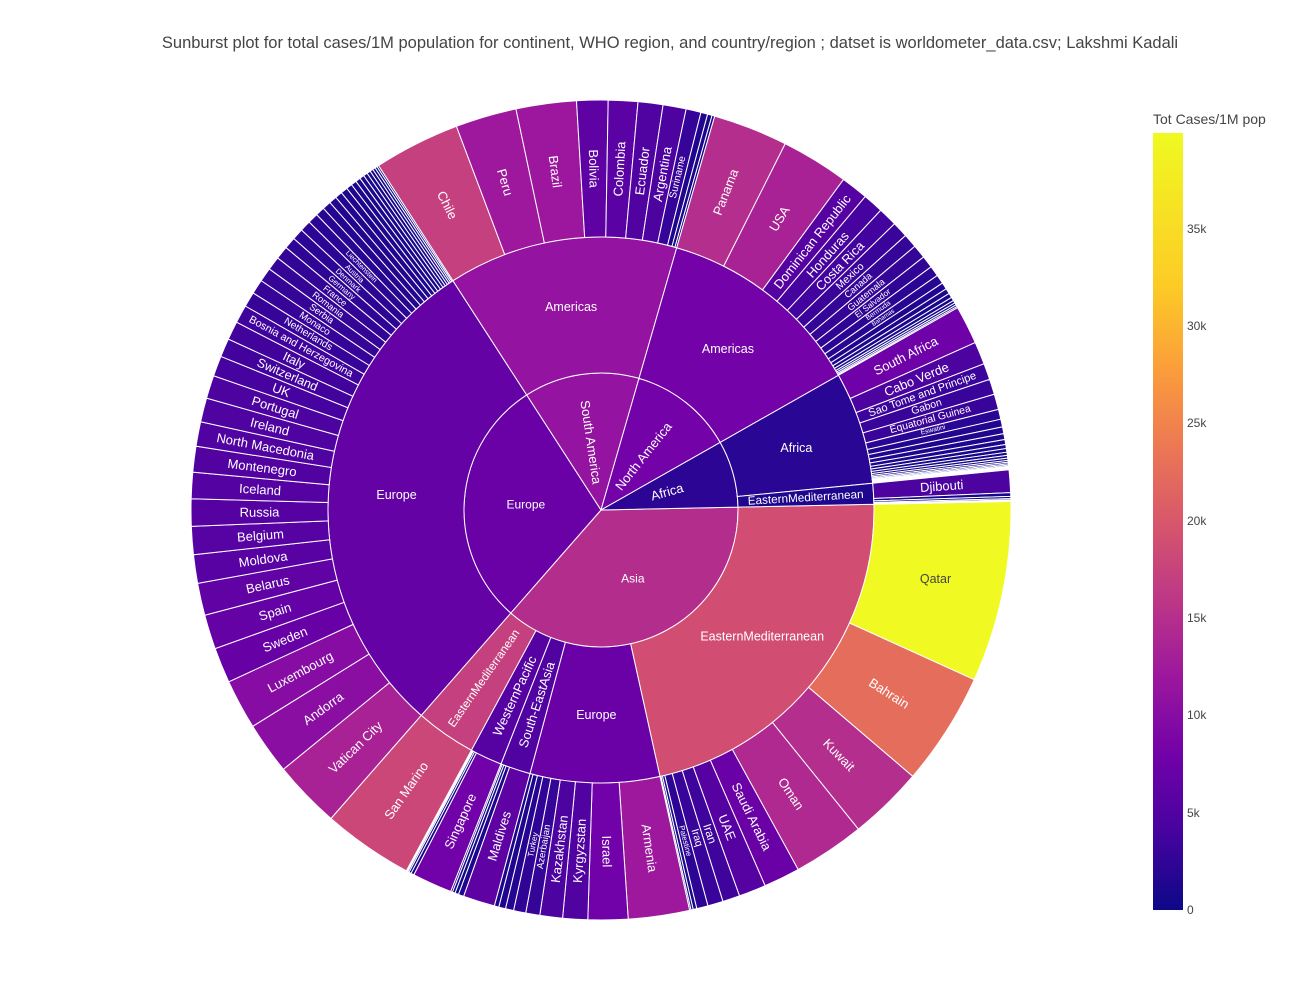  I want to click on colorbar-tick: 10k, so click(1197, 715).